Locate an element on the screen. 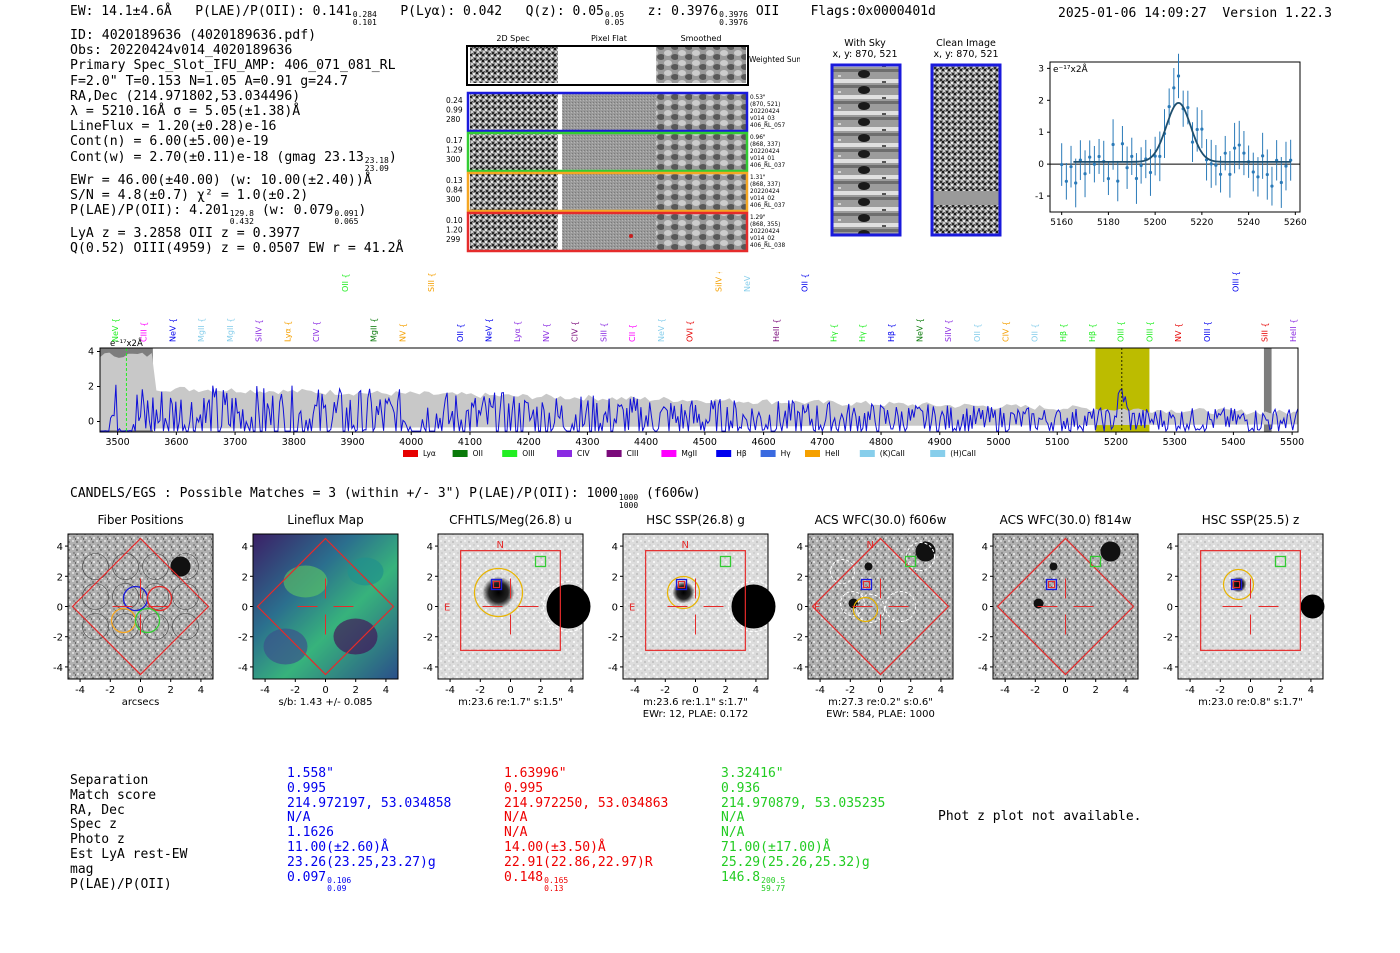  spectrum-xtick: 3900 is located at coordinates (352, 442).